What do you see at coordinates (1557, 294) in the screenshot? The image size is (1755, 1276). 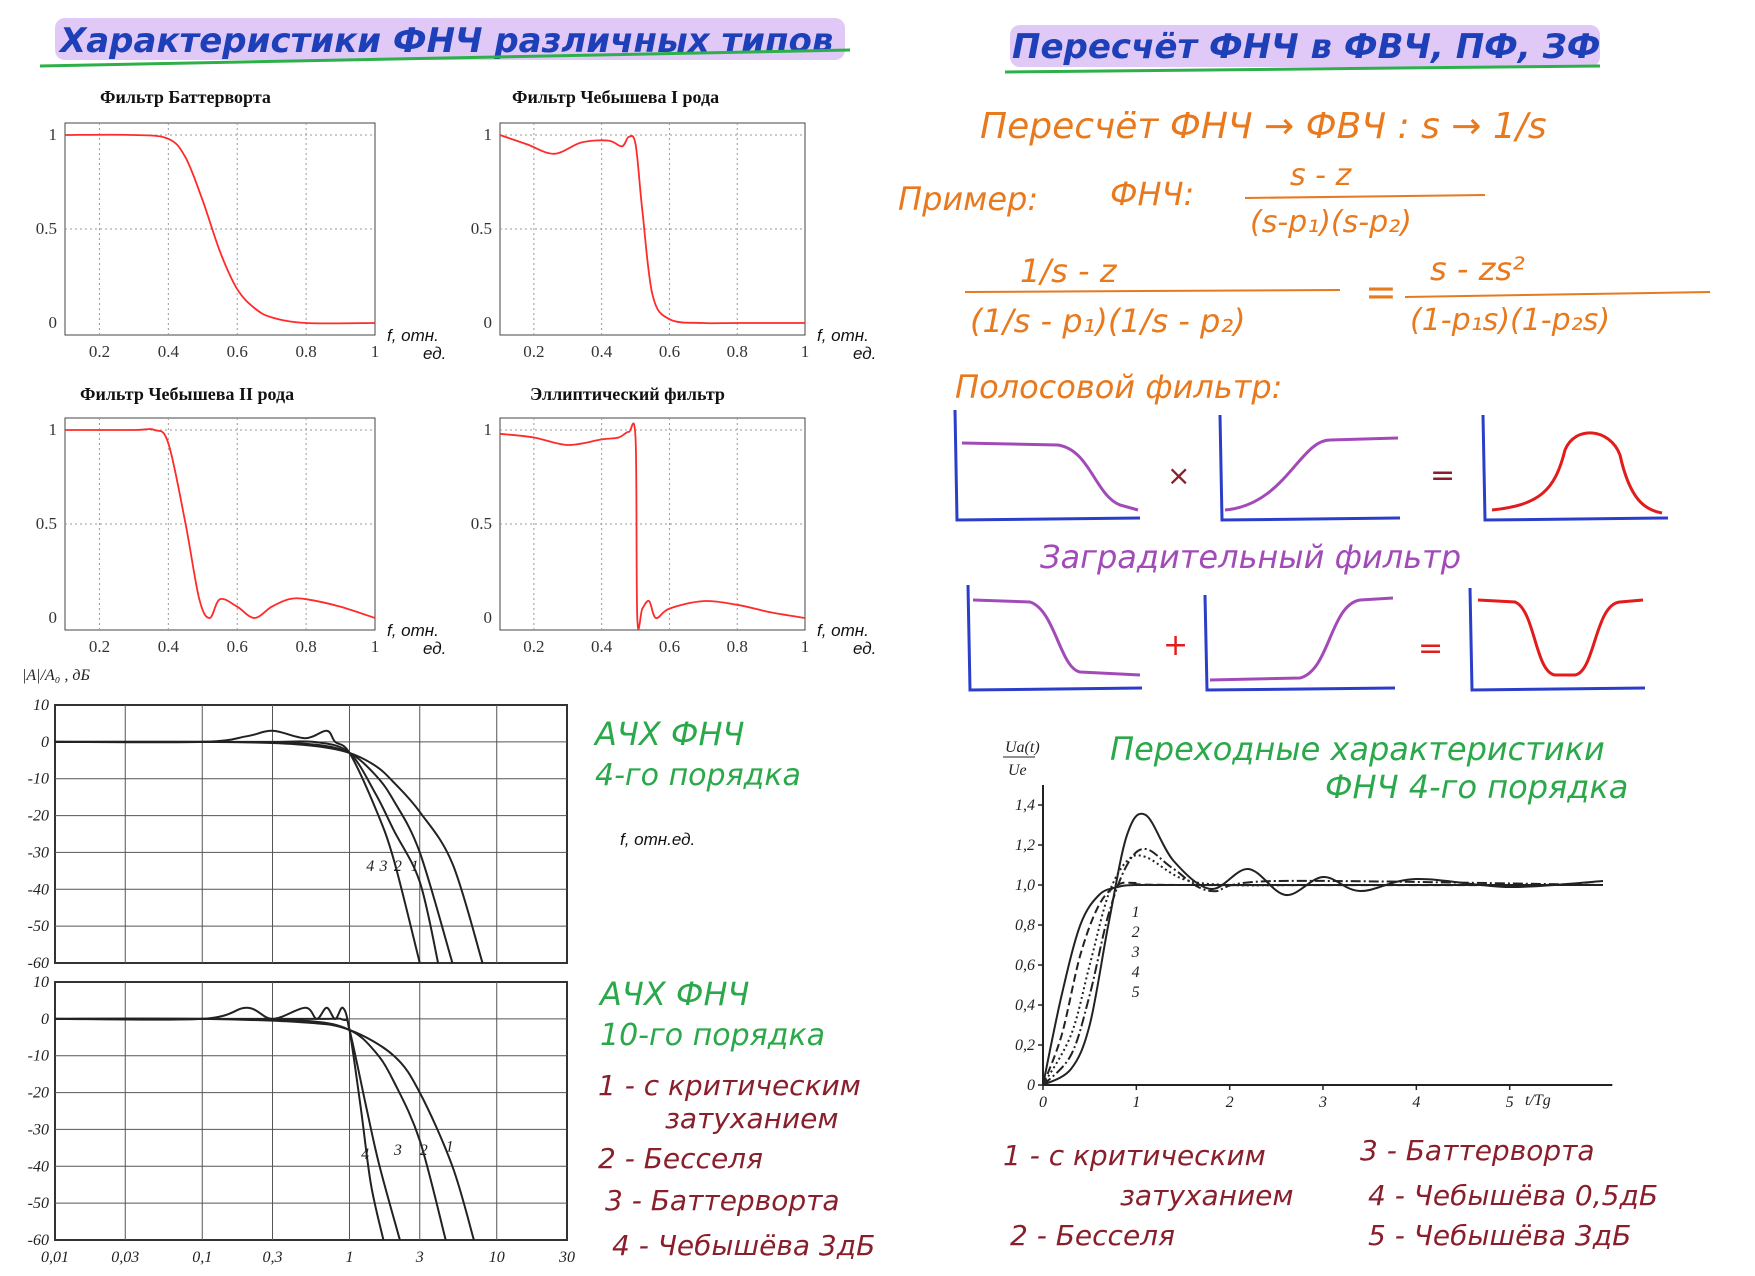 I see `frac3-bar` at bounding box center [1557, 294].